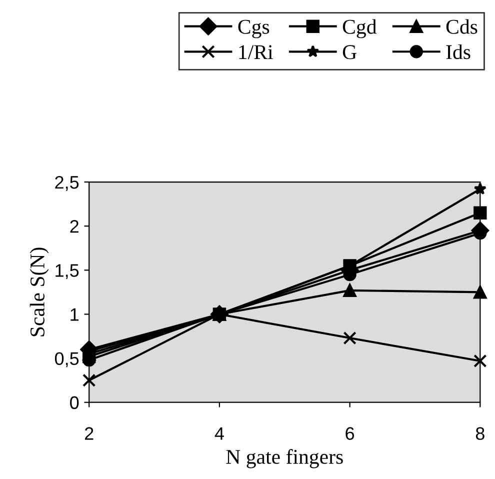 The height and width of the screenshot is (479, 495). Describe the element at coordinates (359, 28) in the screenshot. I see `legend-label: Cgd` at that location.